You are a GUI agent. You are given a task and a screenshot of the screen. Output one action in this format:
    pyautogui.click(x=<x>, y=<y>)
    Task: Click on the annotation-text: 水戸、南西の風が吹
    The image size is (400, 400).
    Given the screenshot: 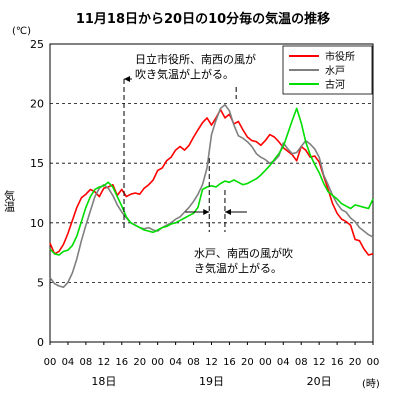 What is the action you would take?
    pyautogui.click(x=243, y=253)
    